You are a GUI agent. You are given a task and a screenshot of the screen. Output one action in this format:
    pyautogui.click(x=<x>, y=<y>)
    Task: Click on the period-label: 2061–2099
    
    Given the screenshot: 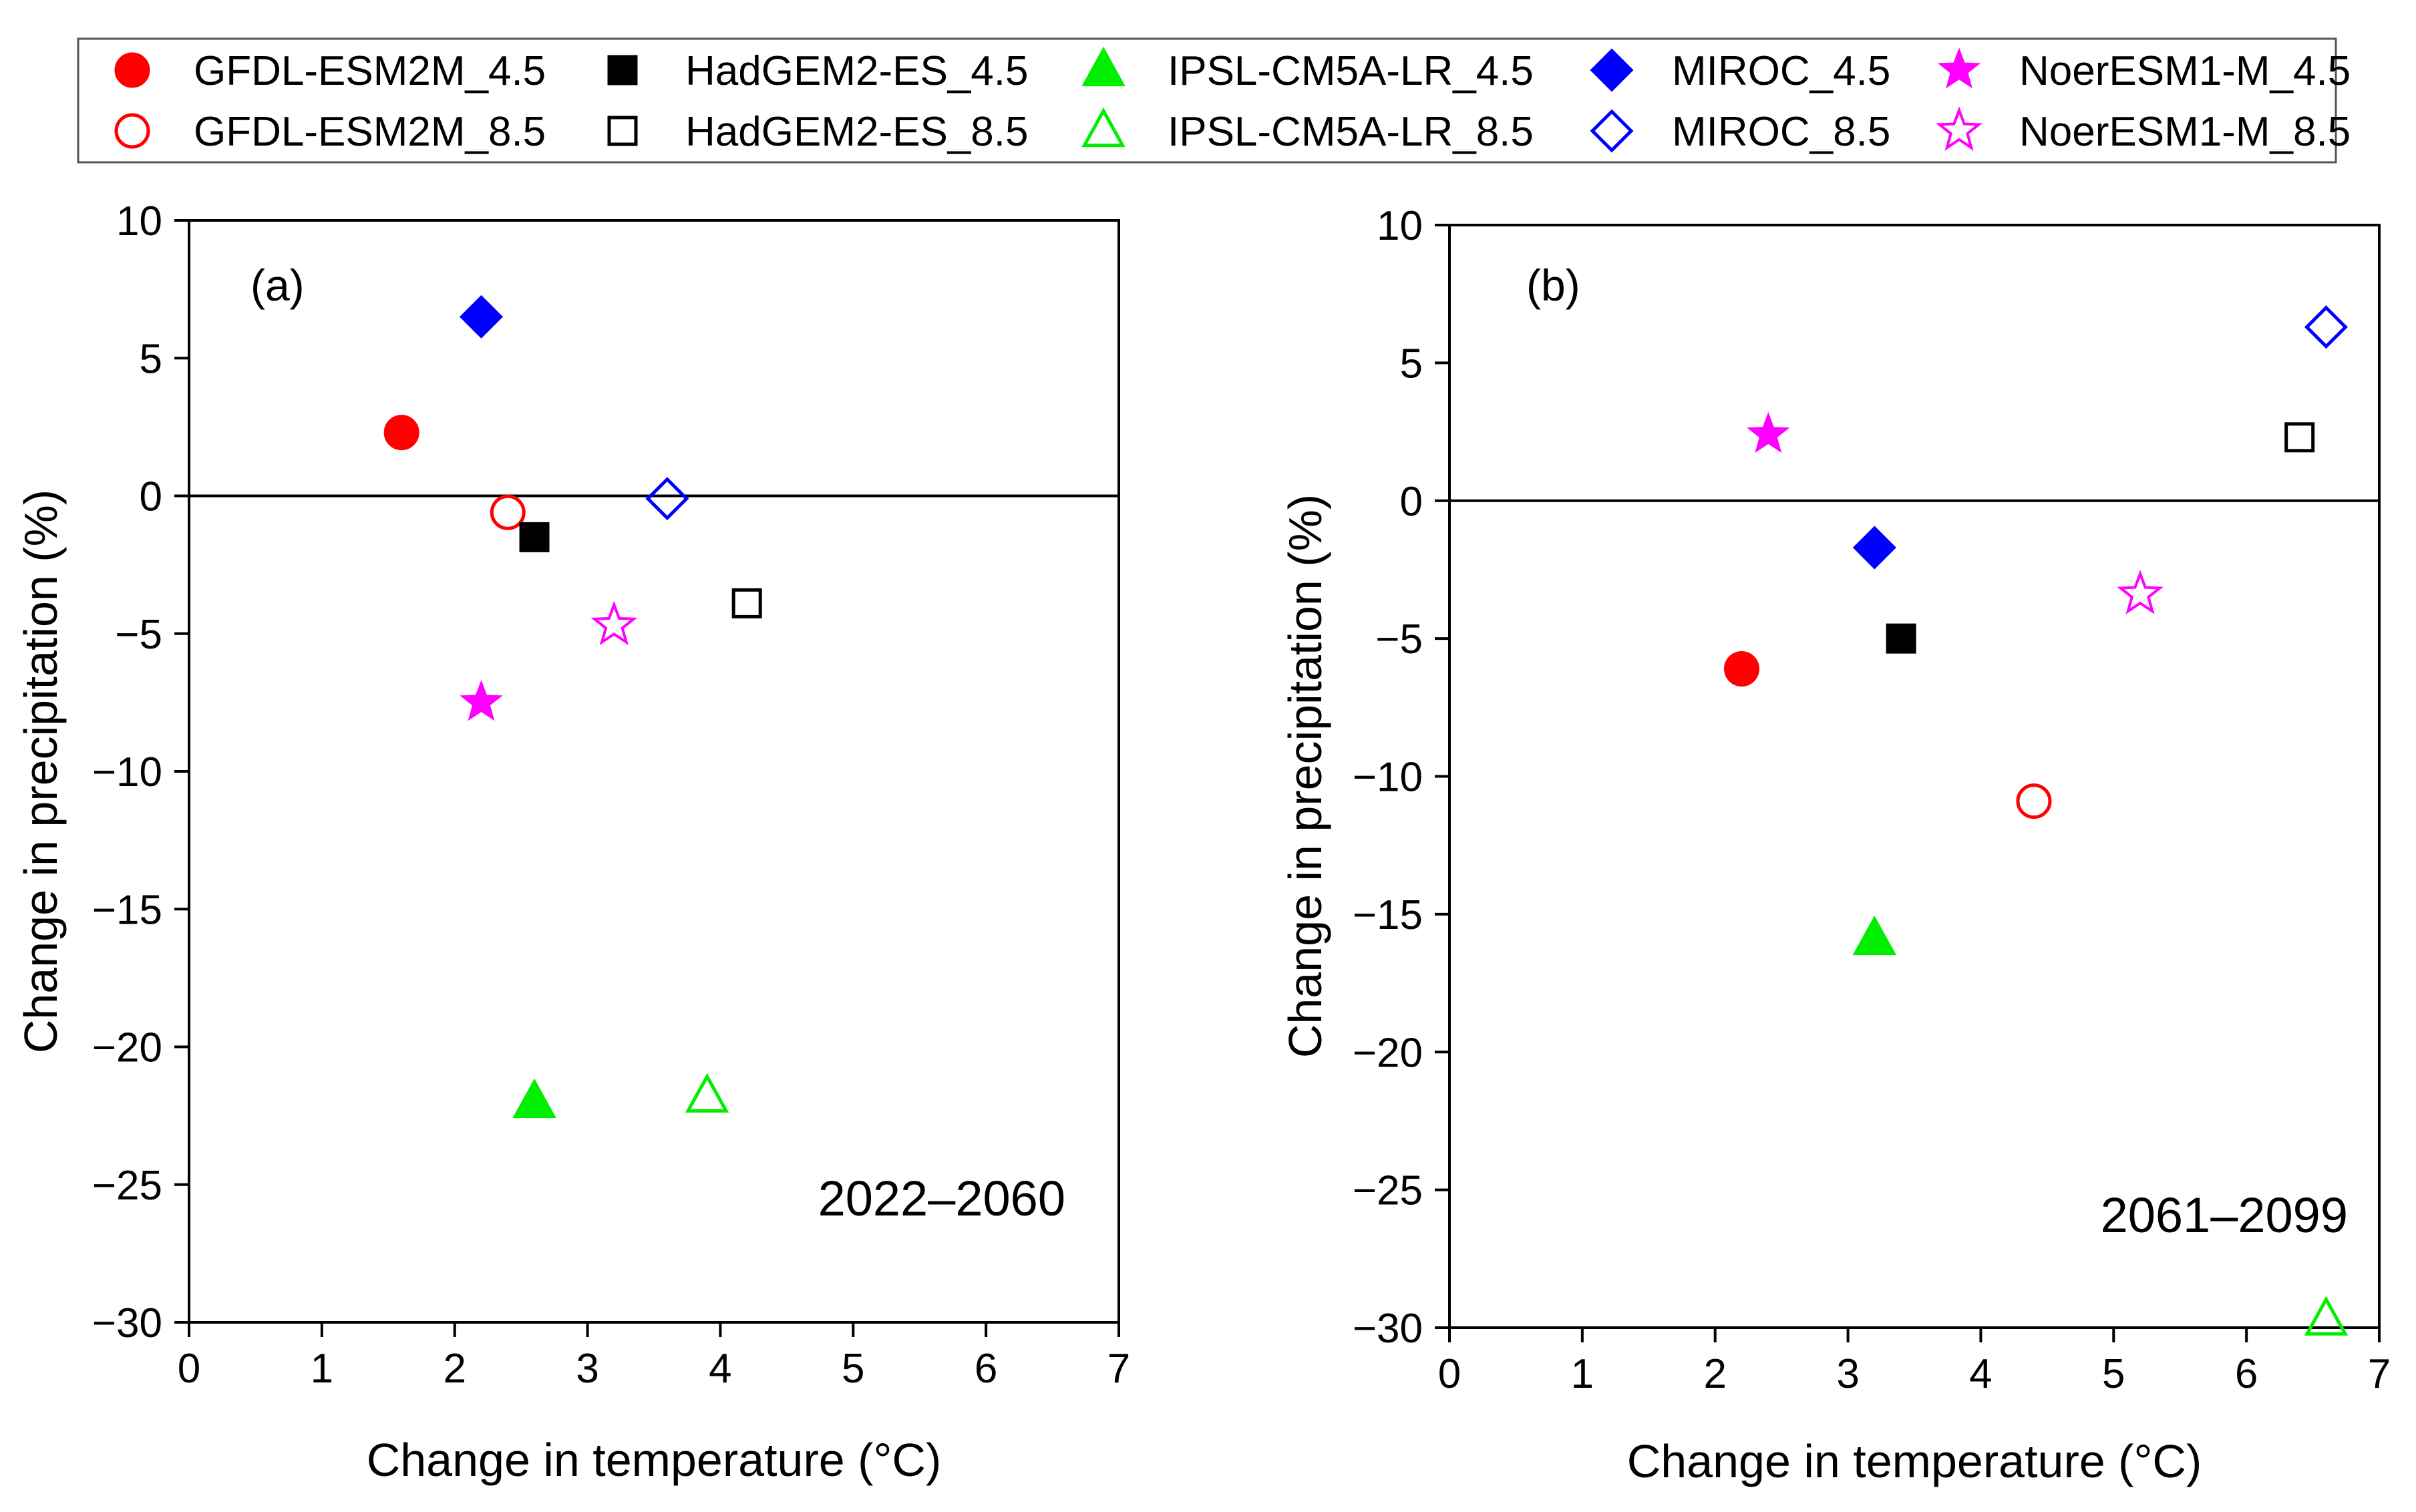 What is the action you would take?
    pyautogui.click(x=2224, y=1215)
    